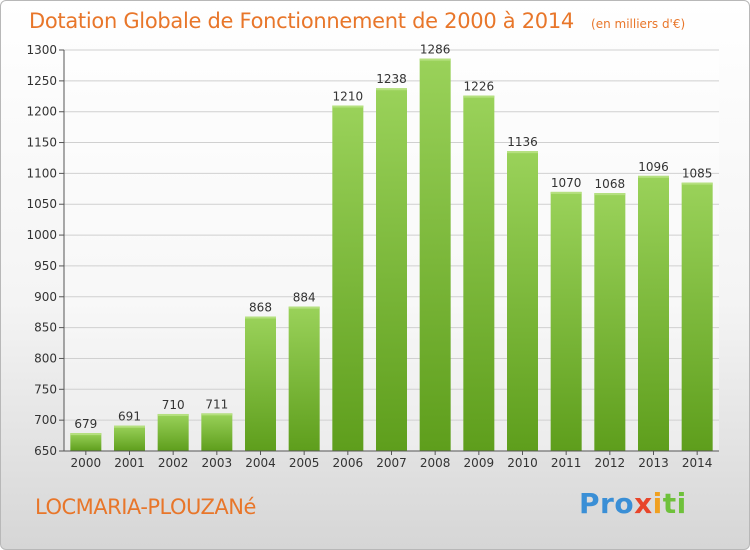  I want to click on y-tick-label: 1000, so click(41, 235).